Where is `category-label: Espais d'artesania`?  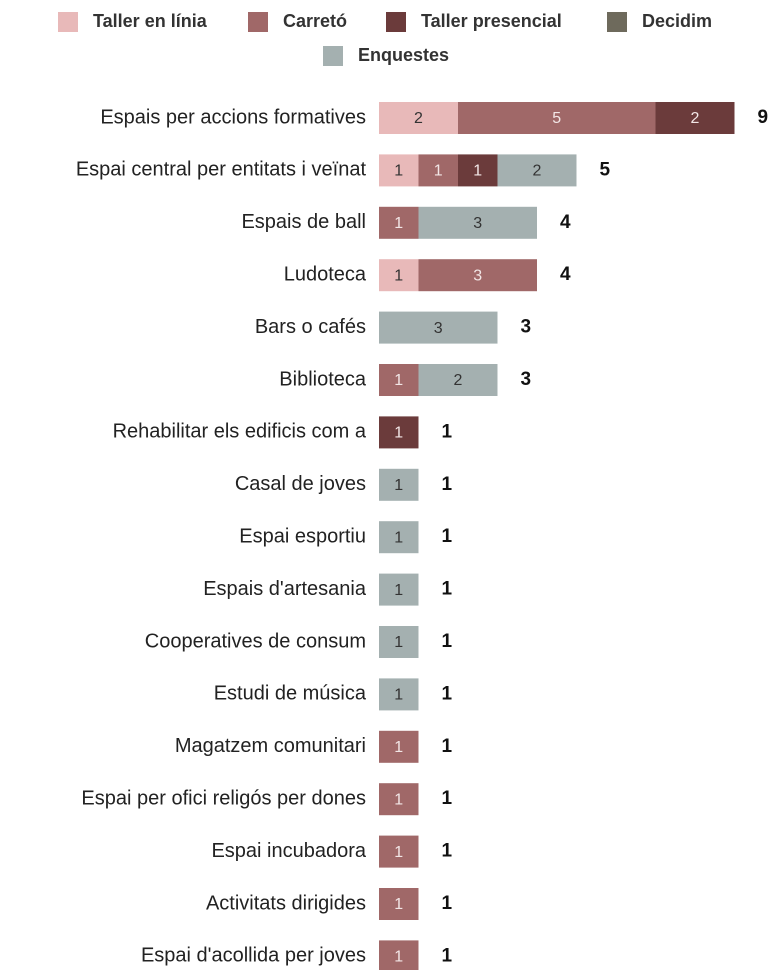
category-label: Espais d'artesania is located at coordinates (285, 589).